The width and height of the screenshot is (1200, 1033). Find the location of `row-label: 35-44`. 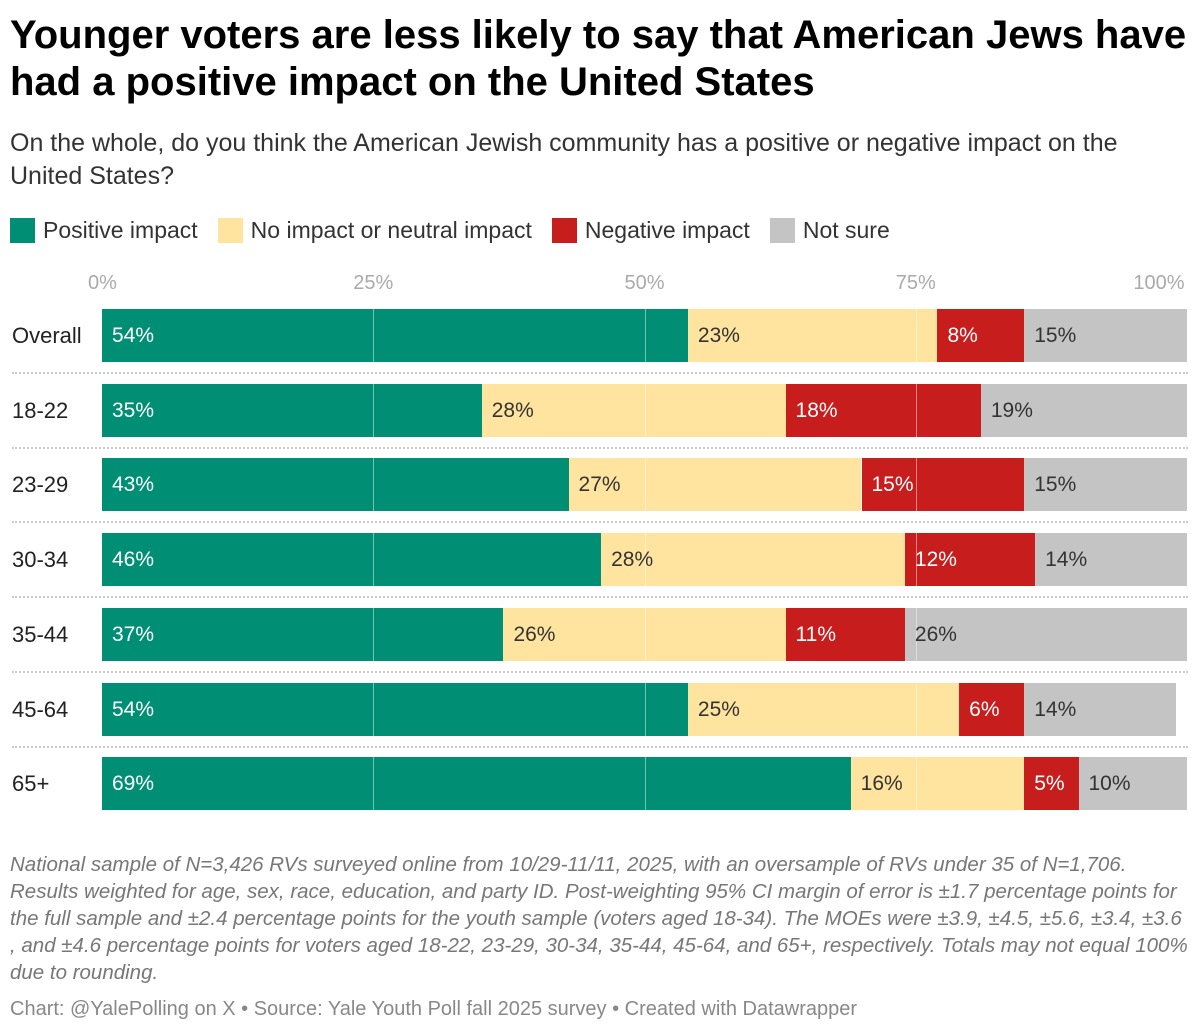

row-label: 35-44 is located at coordinates (40, 634).